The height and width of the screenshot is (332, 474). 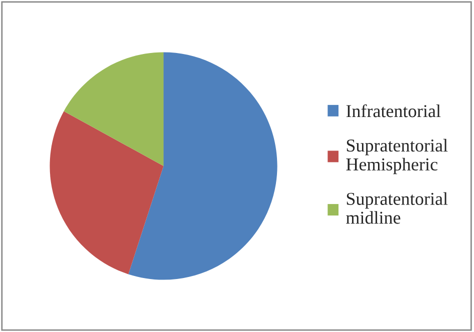 What do you see at coordinates (397, 208) in the screenshot?
I see `legend-label: Supratentorial midline` at bounding box center [397, 208].